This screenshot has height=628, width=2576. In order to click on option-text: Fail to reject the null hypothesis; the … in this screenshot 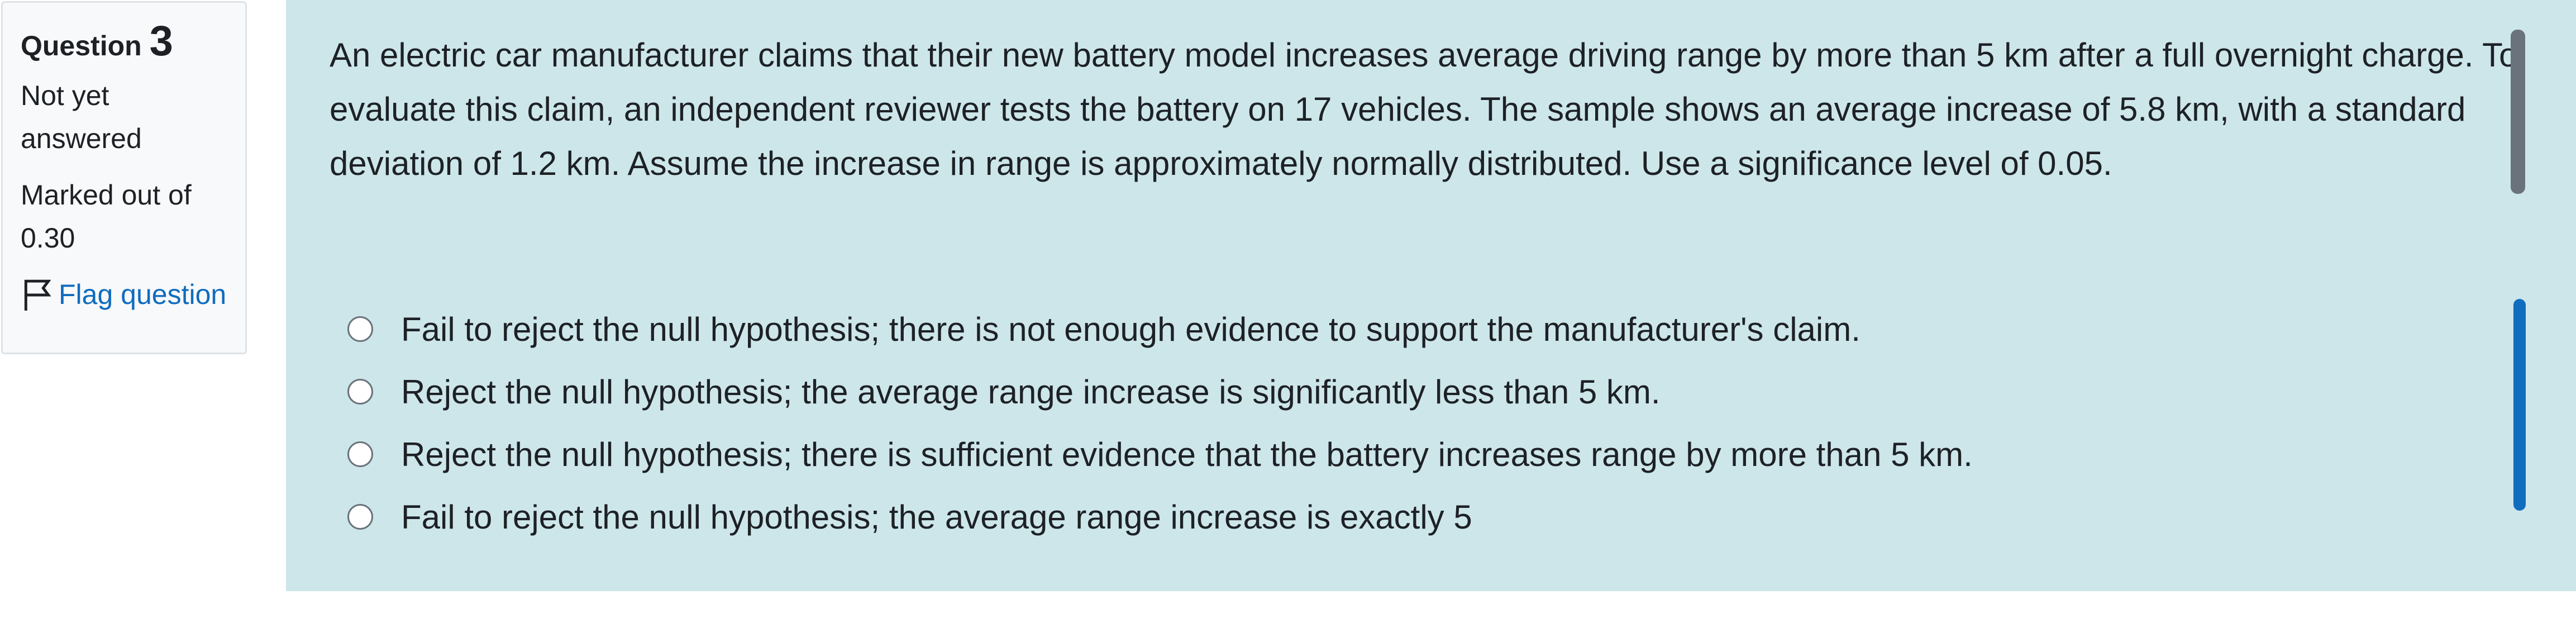, I will do `click(936, 517)`.